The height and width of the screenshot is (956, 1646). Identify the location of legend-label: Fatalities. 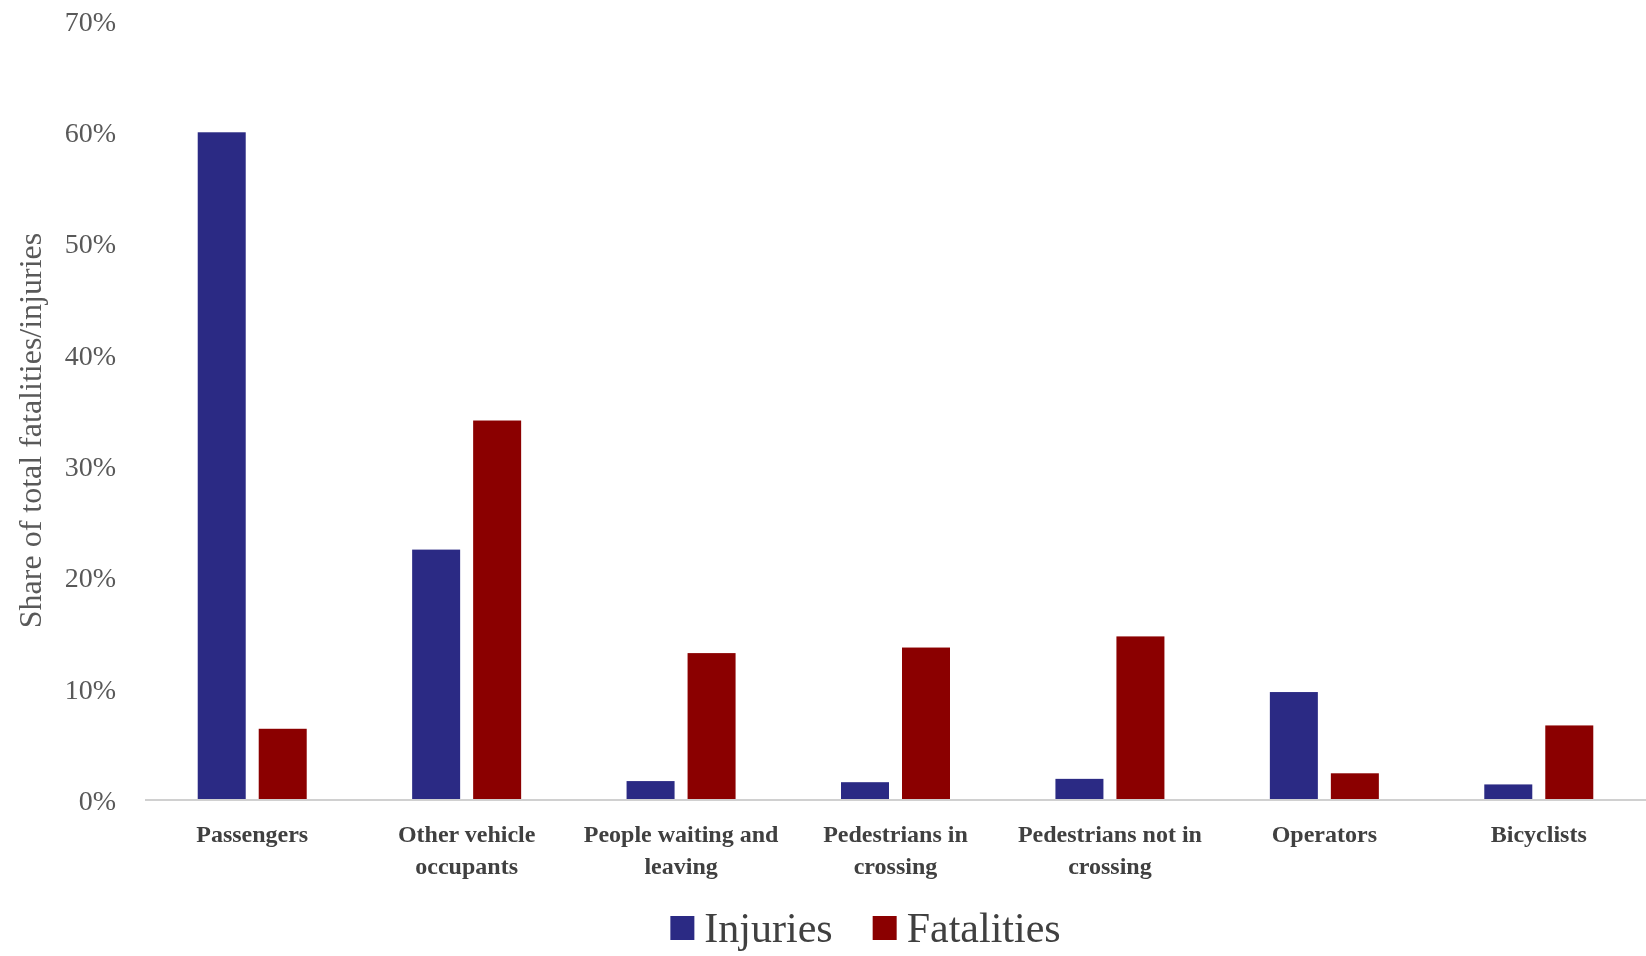
(983, 928).